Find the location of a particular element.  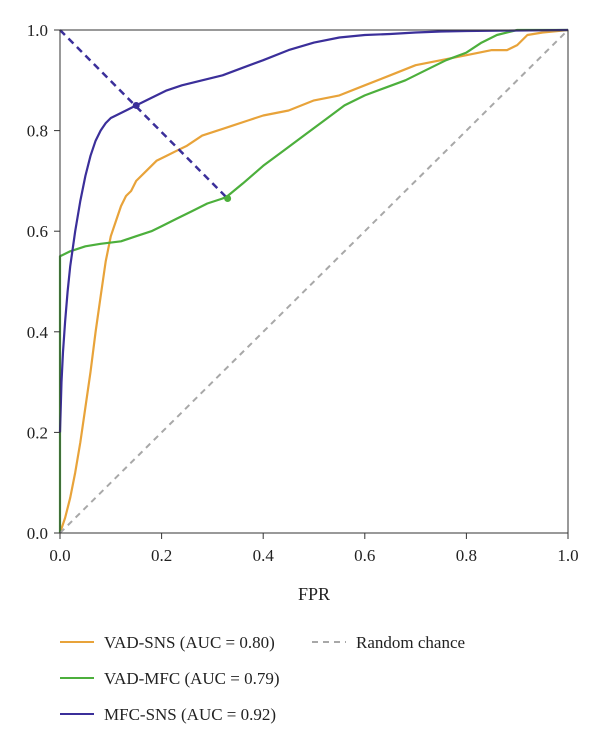

x-axis-label: FPR is located at coordinates (314, 594).